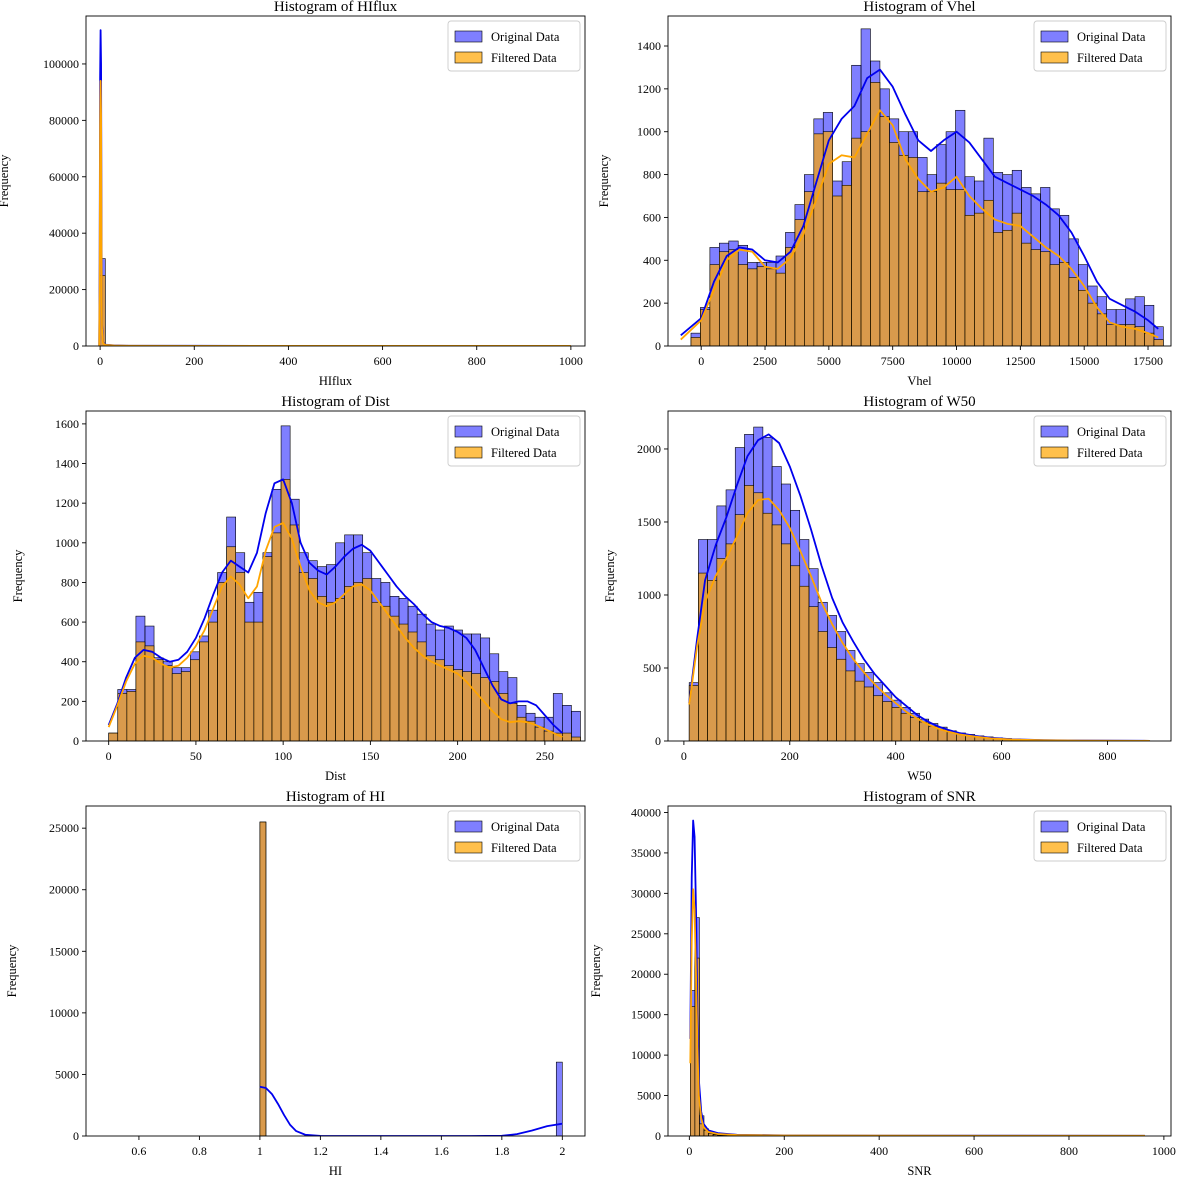 This screenshot has width=1189, height=1190. Describe the element at coordinates (1148, 361) in the screenshot. I see `x-tick-label: 17500` at that location.